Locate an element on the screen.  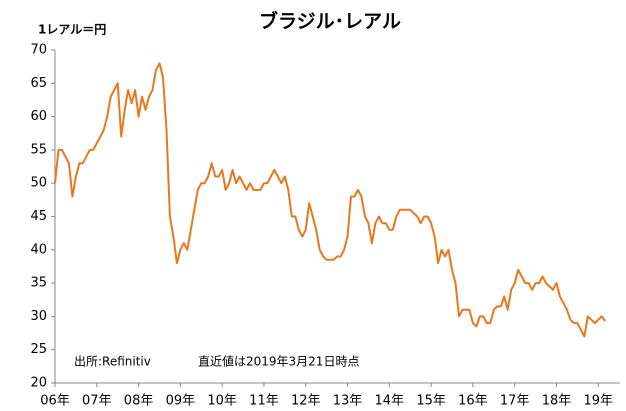
chart-title: ブラジル･レアル is located at coordinates (330, 21).